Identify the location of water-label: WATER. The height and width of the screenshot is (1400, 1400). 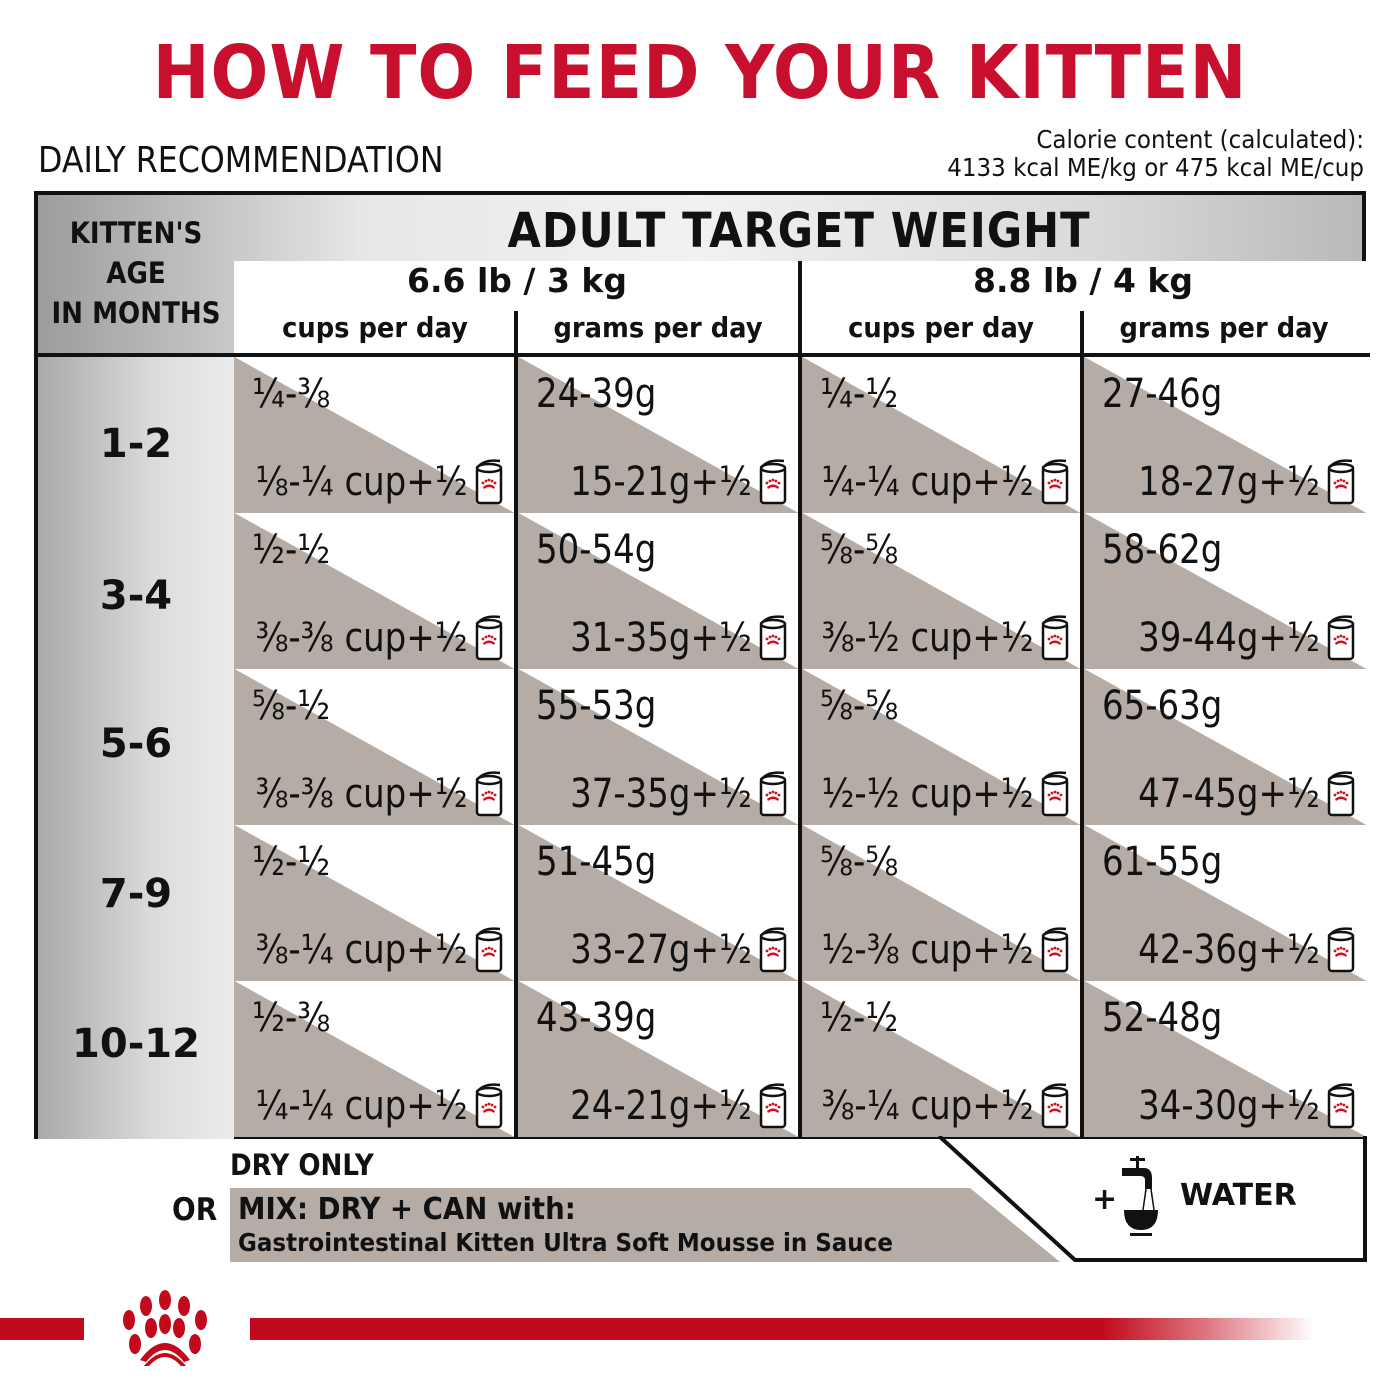
(1238, 1195).